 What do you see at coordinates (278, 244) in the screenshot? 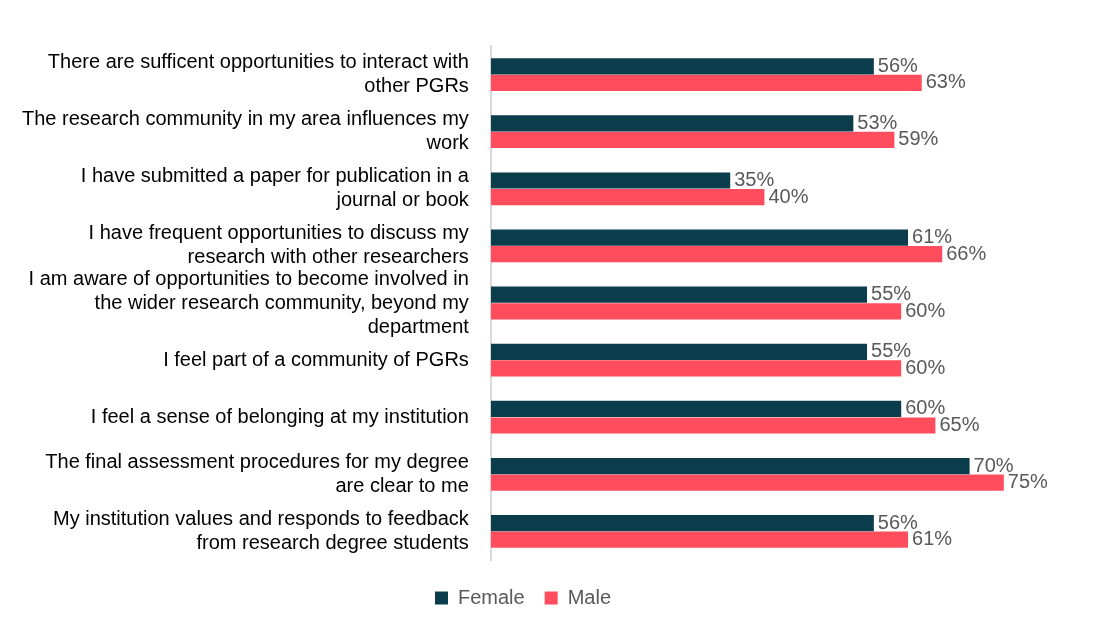
I see `y-tick-label: I have frequent opportunities to discuss my research with other researchers` at bounding box center [278, 244].